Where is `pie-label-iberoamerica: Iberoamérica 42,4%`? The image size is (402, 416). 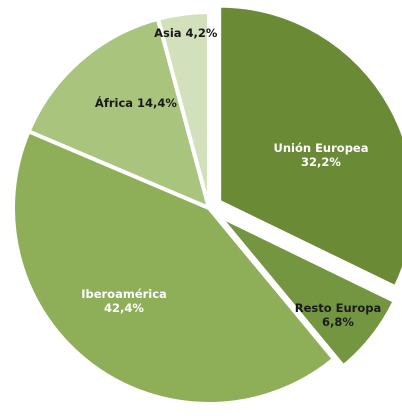 pie-label-iberoamerica: Iberoamérica 42,4% is located at coordinates (124, 301).